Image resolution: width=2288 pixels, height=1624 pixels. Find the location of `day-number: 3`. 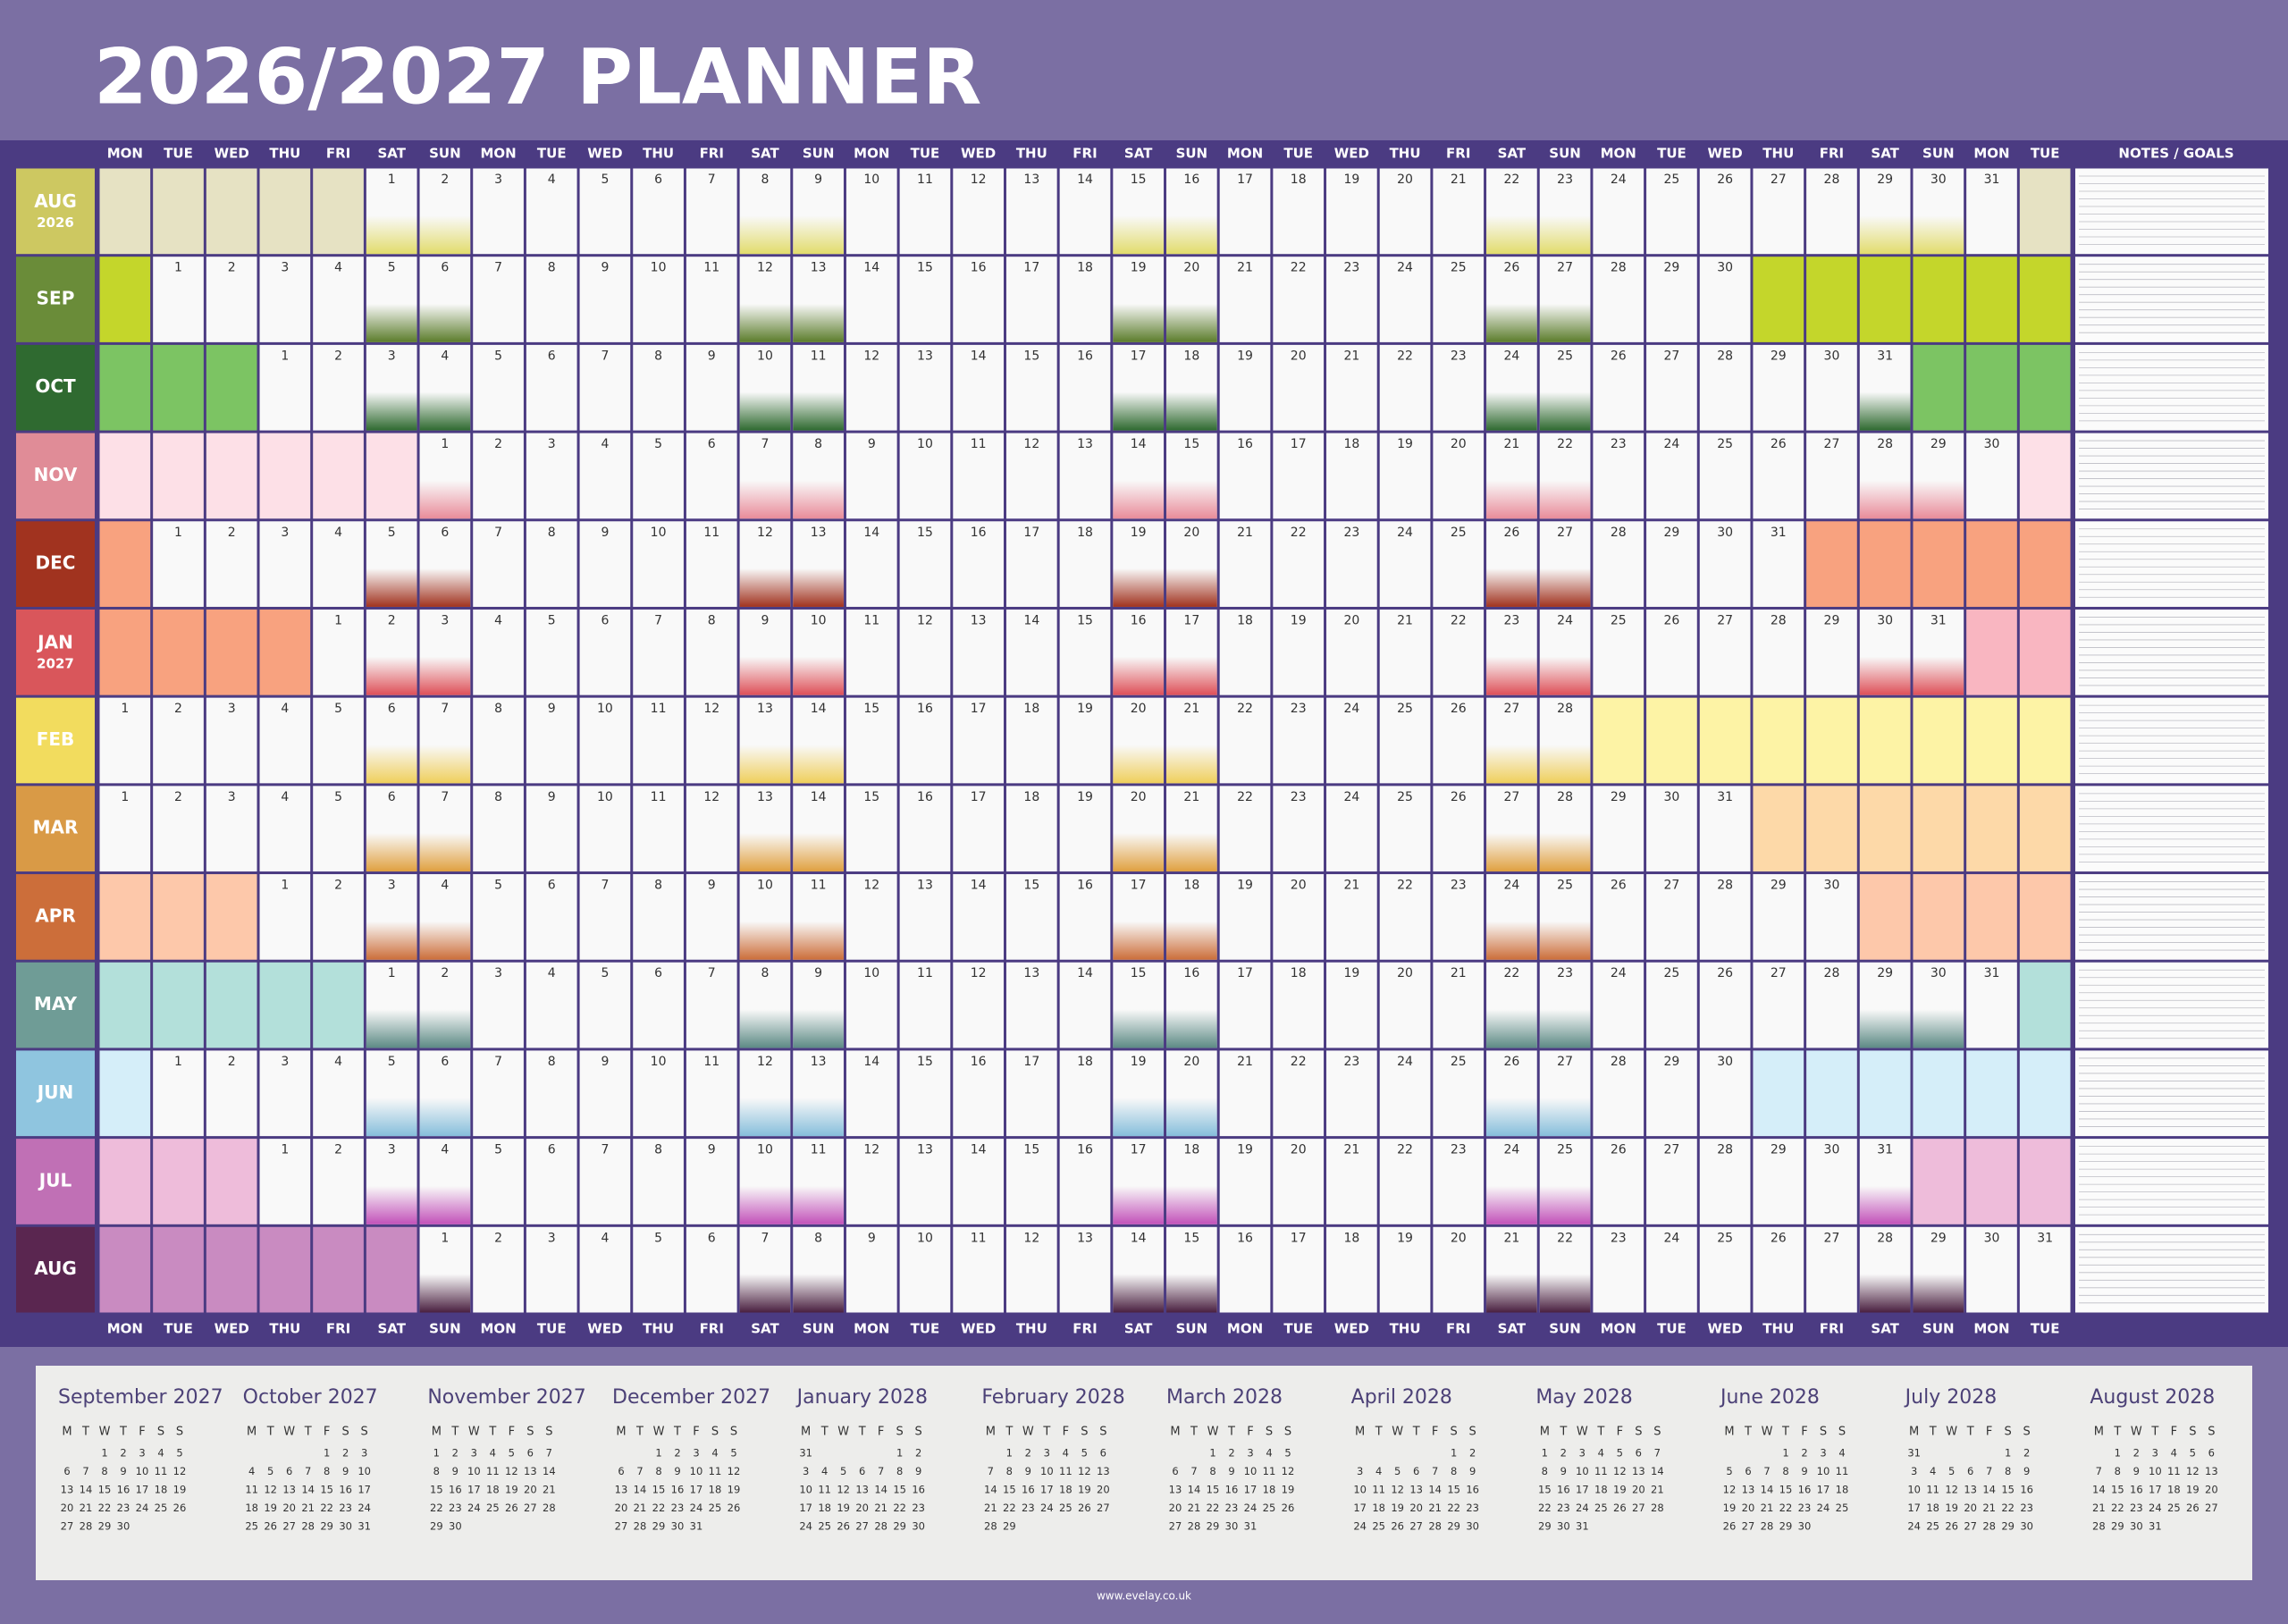

day-number: 3 is located at coordinates (498, 180).